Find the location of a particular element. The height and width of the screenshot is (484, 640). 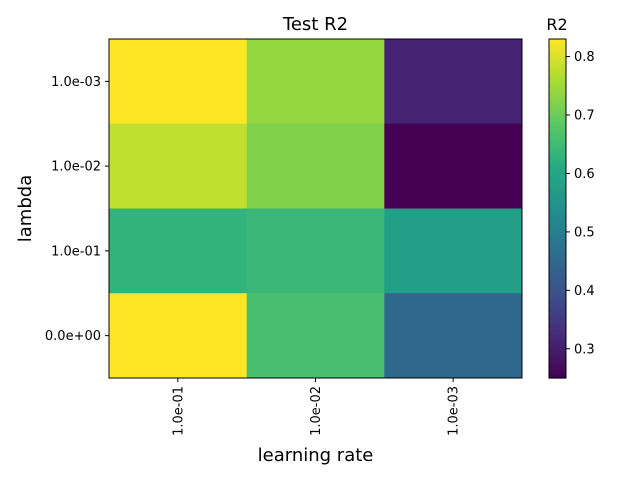

y-tick-label: 1.0e-01 is located at coordinates (76, 251).